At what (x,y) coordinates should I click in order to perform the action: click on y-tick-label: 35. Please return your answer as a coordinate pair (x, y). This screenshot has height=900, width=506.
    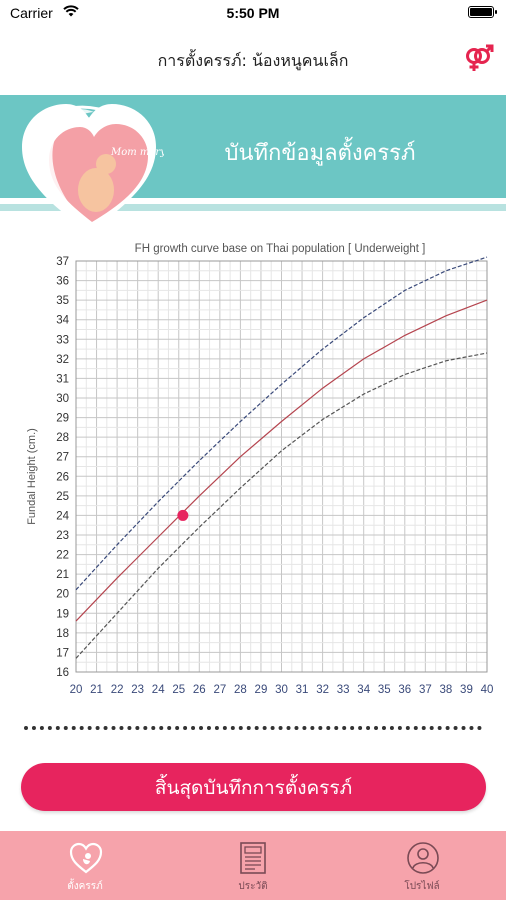
    Looking at the image, I should click on (62, 301).